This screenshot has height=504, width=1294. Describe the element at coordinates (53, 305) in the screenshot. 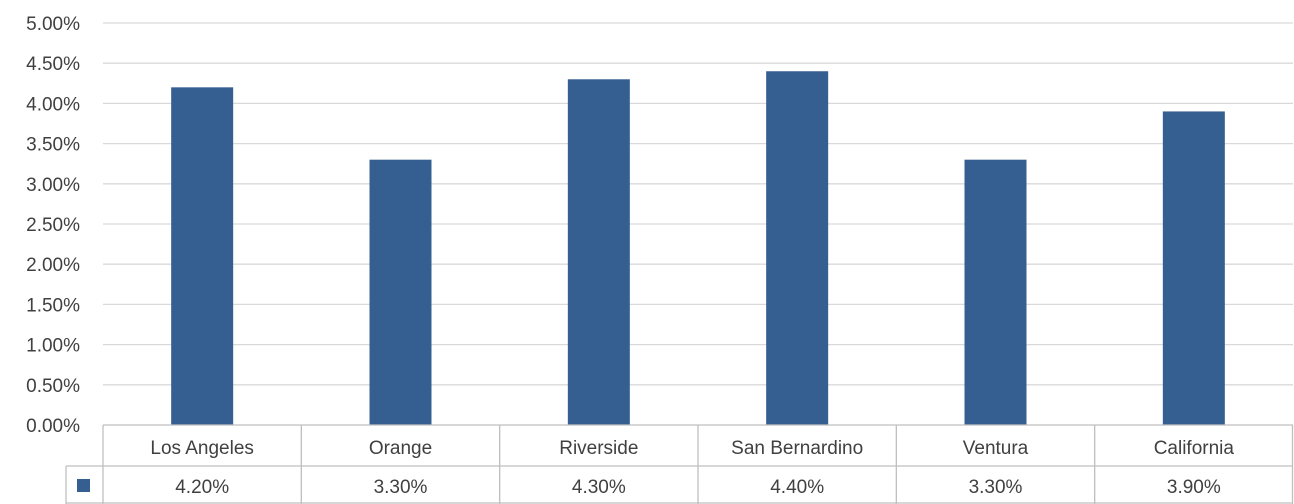

I see `y-tick-label: 1.50%` at that location.